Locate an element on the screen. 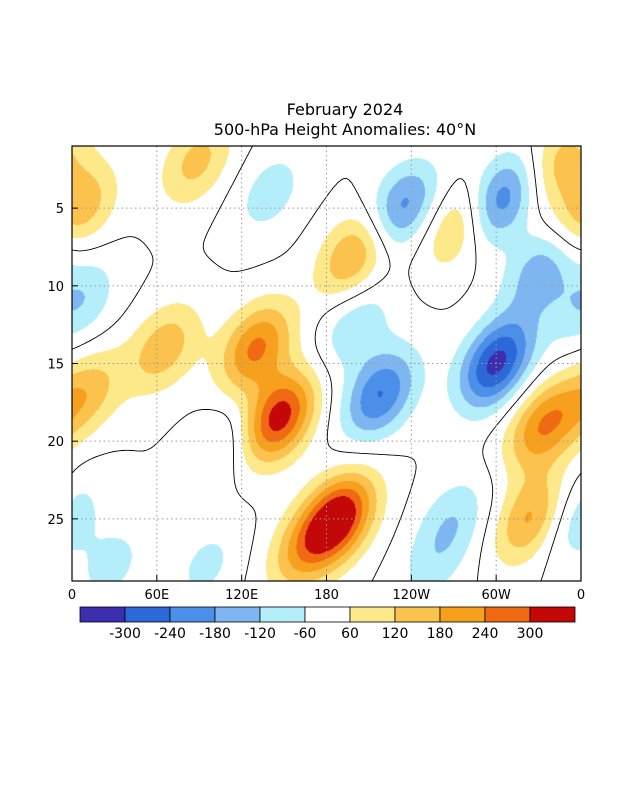 This screenshot has height=800, width=618. colorbar: -300 -240 -180 -120 -60 60 120 180 240 300 is located at coordinates (327, 624).